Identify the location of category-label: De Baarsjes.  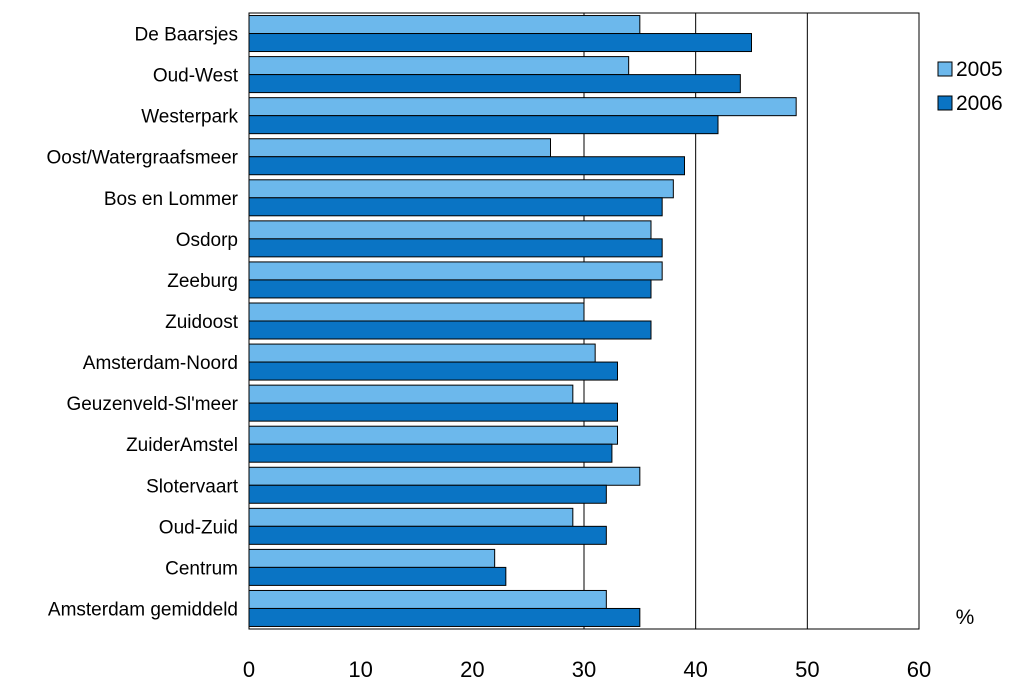
(187, 35).